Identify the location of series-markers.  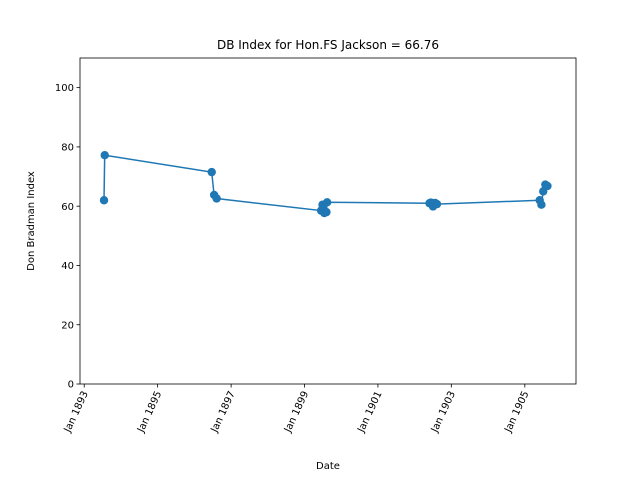
(325, 184).